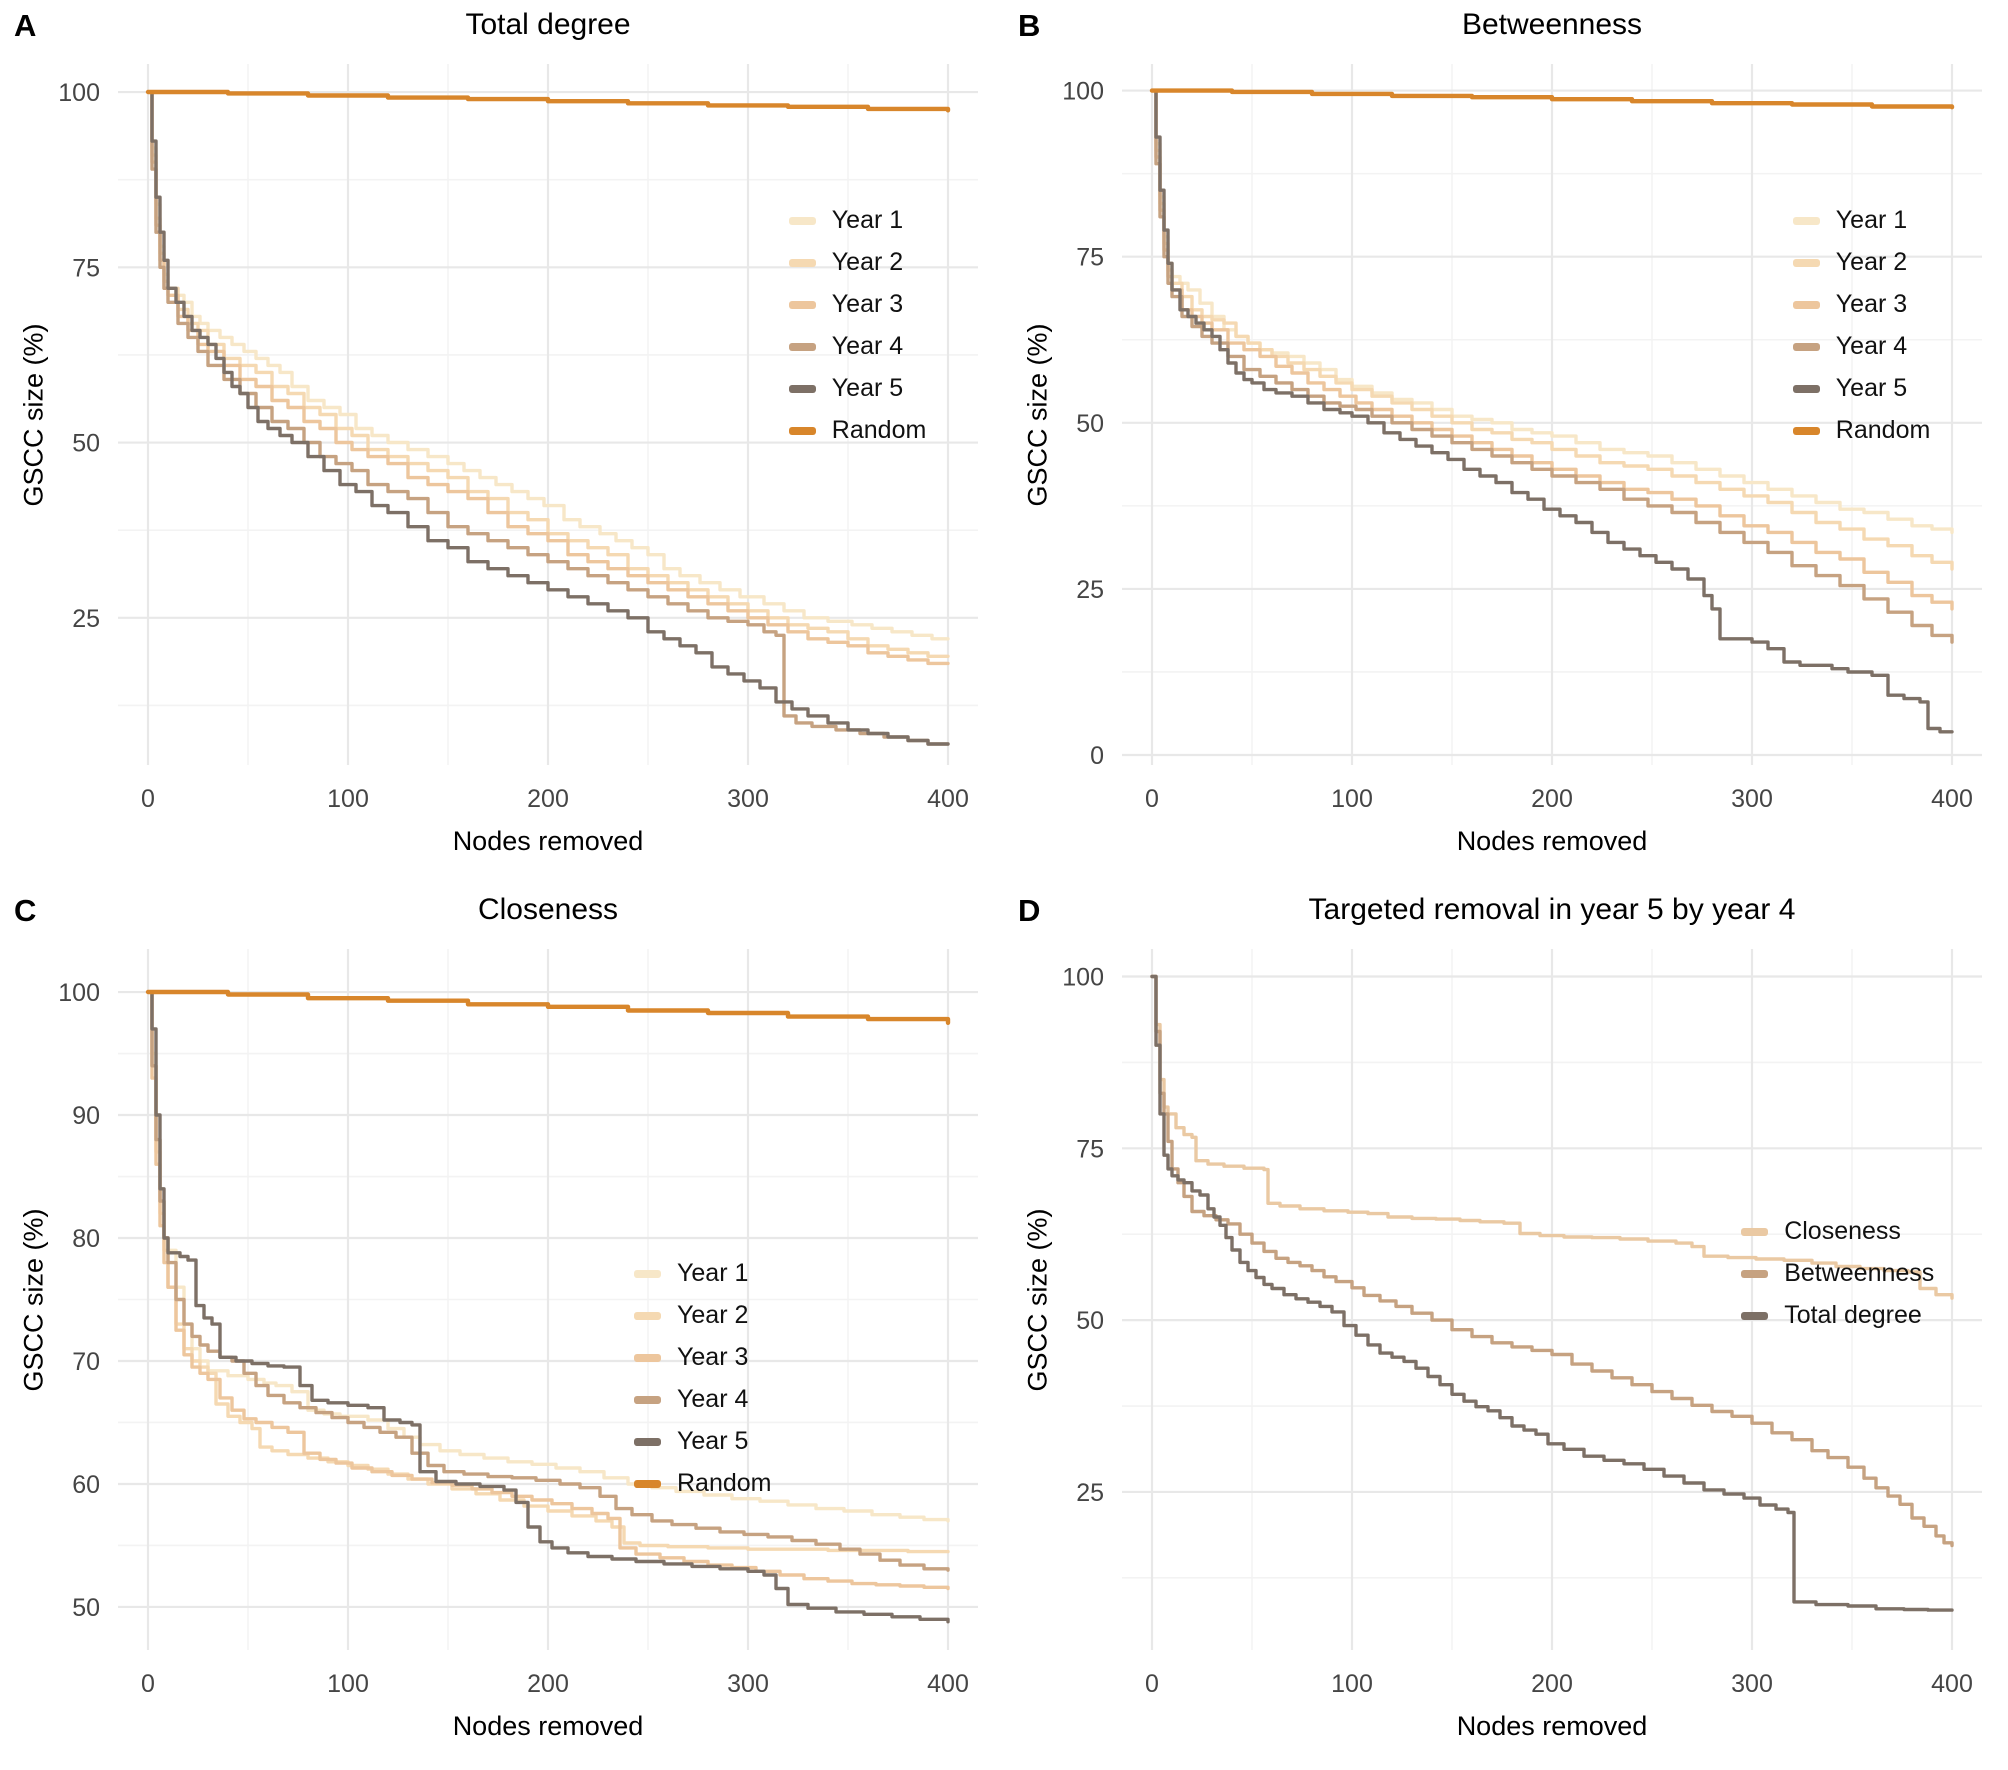  What do you see at coordinates (79, 93) in the screenshot?
I see `y-axis-tick-label: 100` at bounding box center [79, 93].